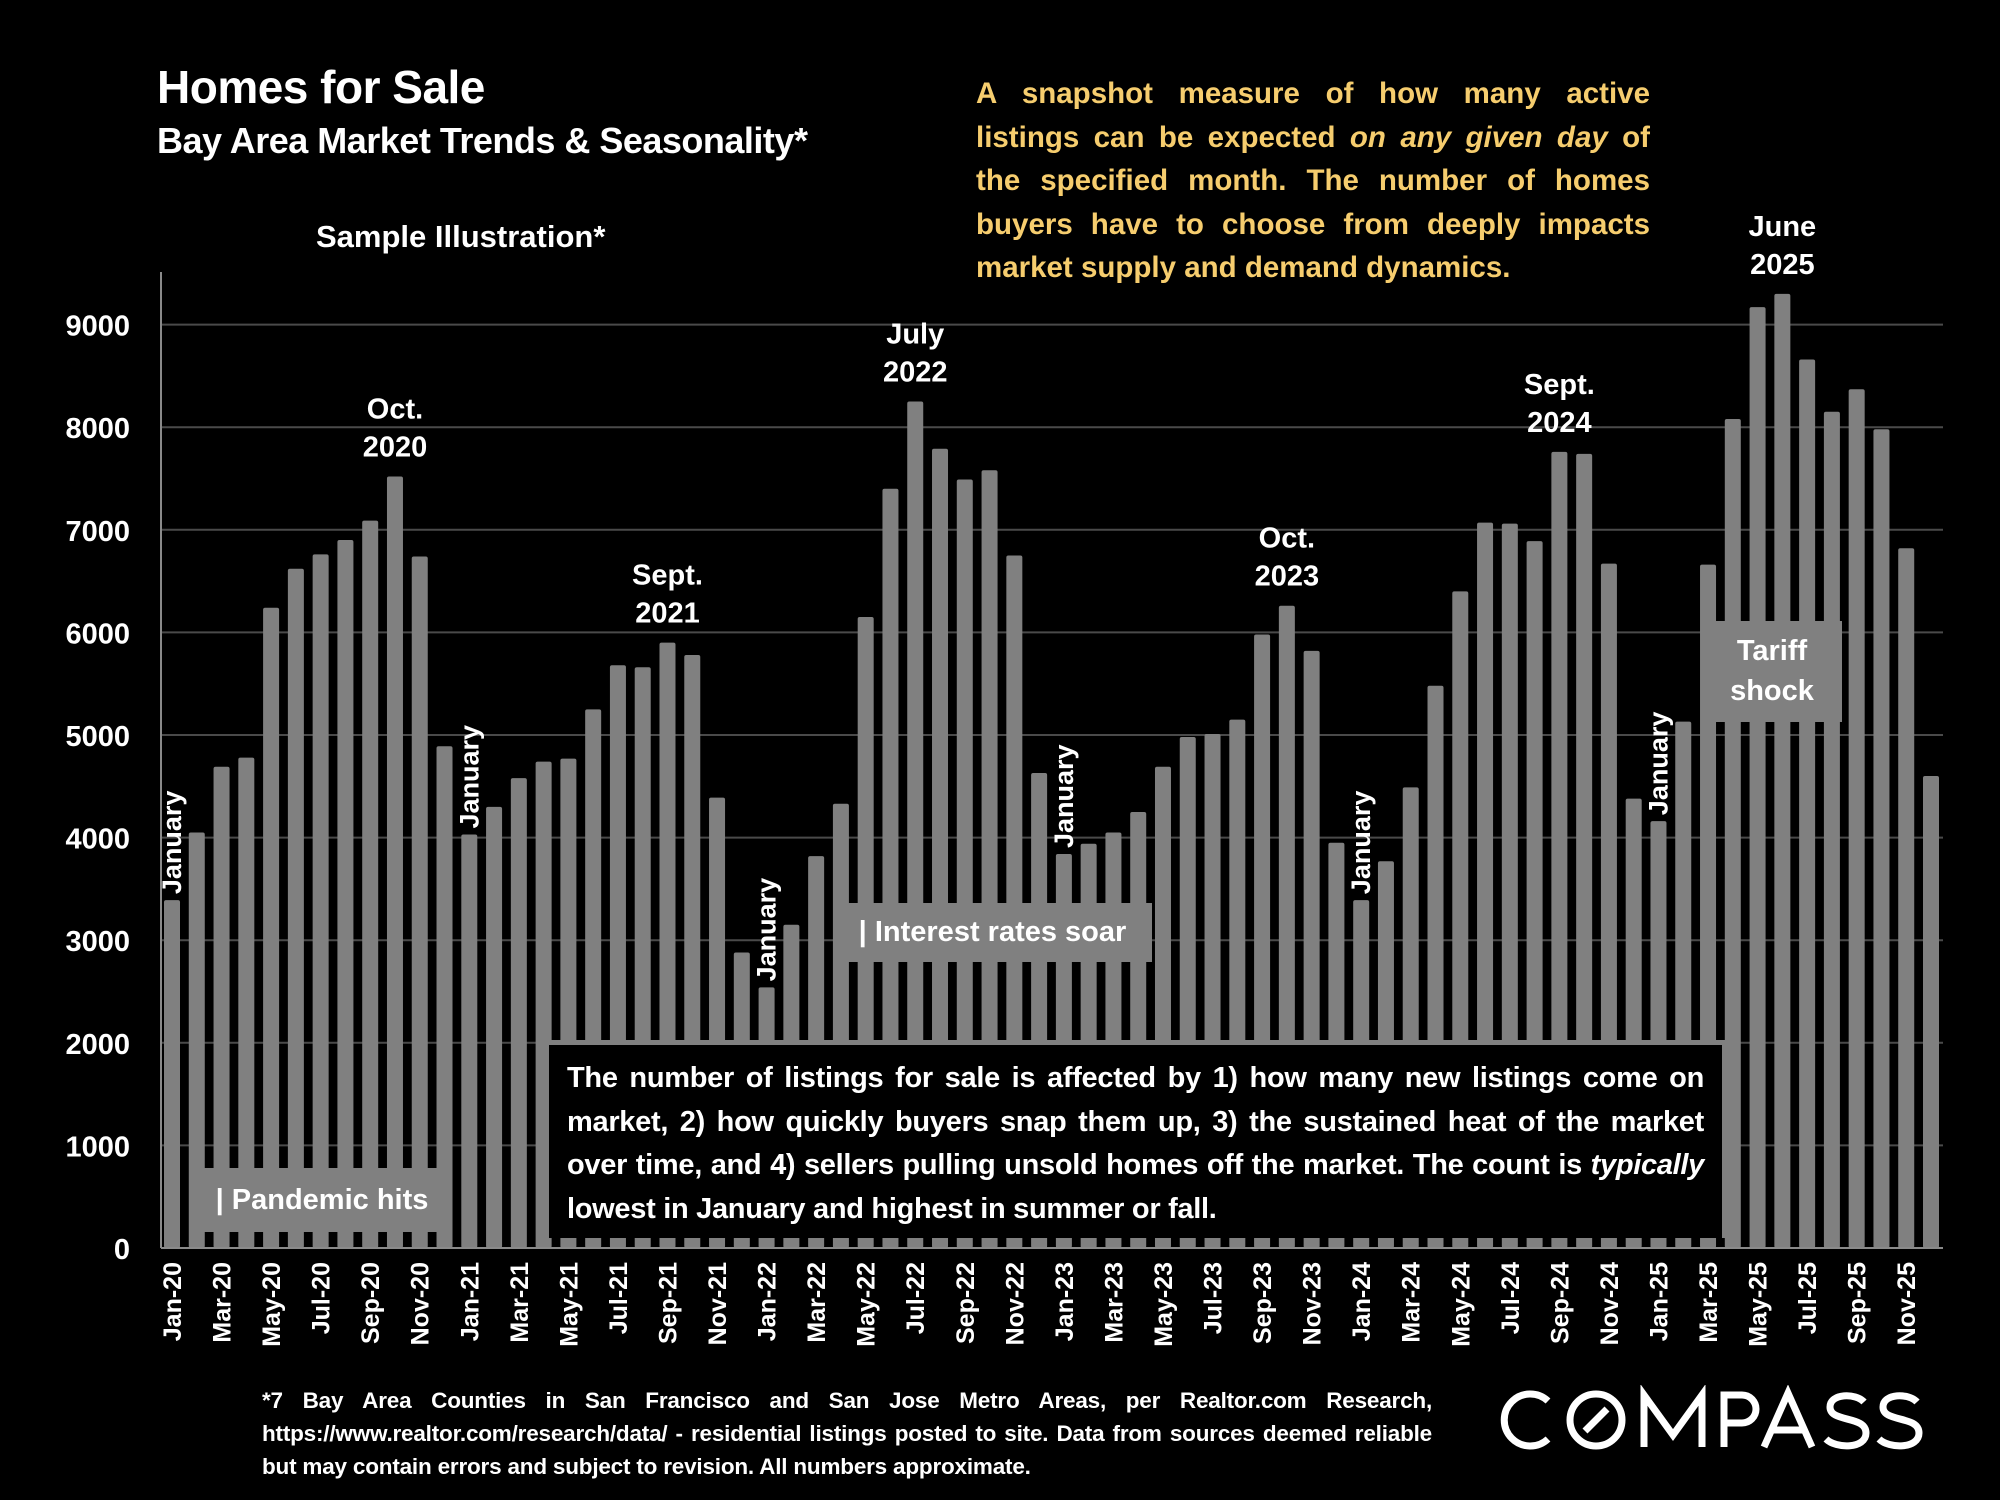 The height and width of the screenshot is (1500, 2000). Describe the element at coordinates (667, 614) in the screenshot. I see `peak-label-line2: 2021` at that location.